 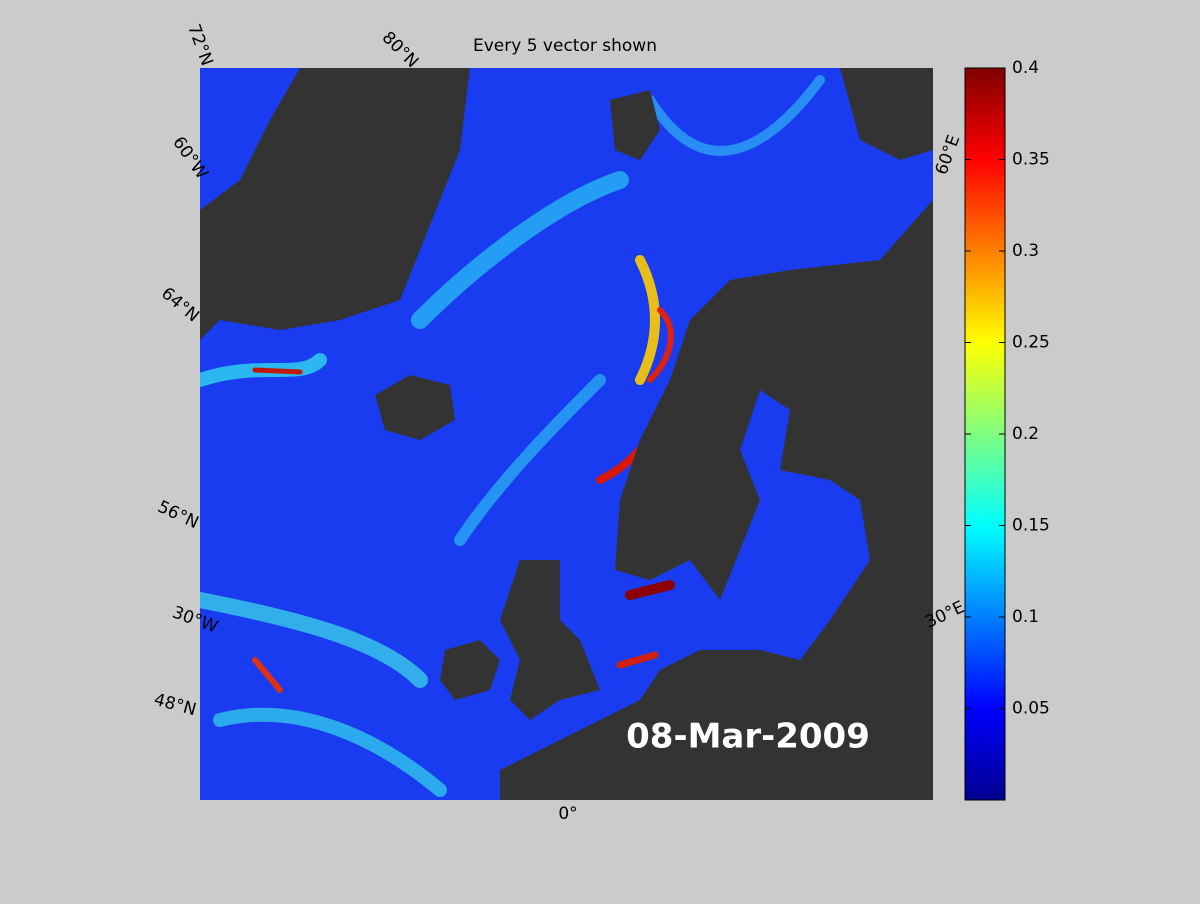 What do you see at coordinates (1031, 343) in the screenshot?
I see `colorbar-tick-label: 0.25` at bounding box center [1031, 343].